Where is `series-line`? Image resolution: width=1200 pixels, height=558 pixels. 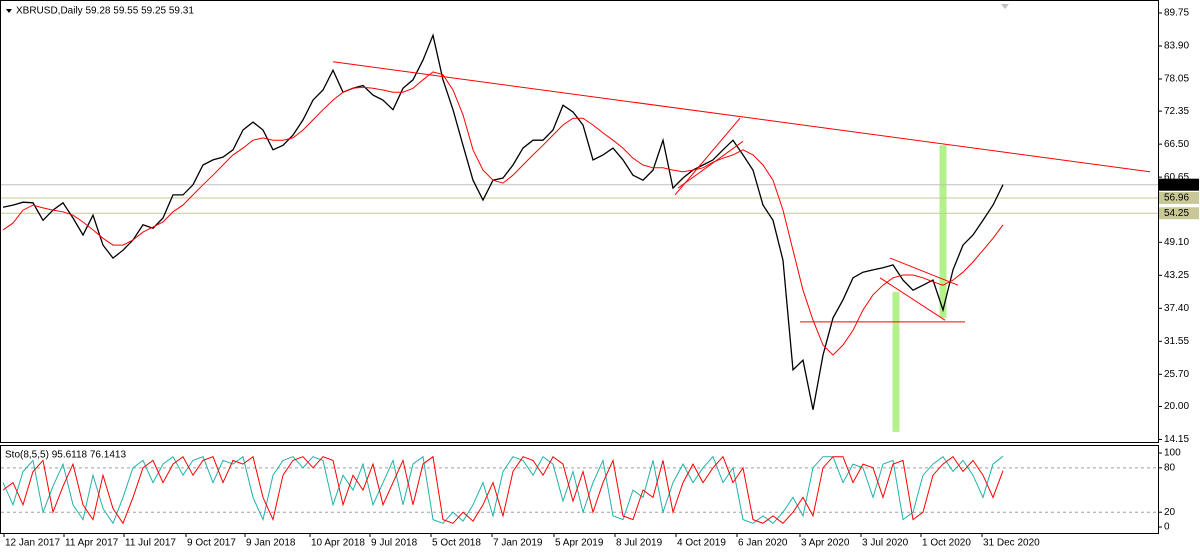 series-line is located at coordinates (503, 490).